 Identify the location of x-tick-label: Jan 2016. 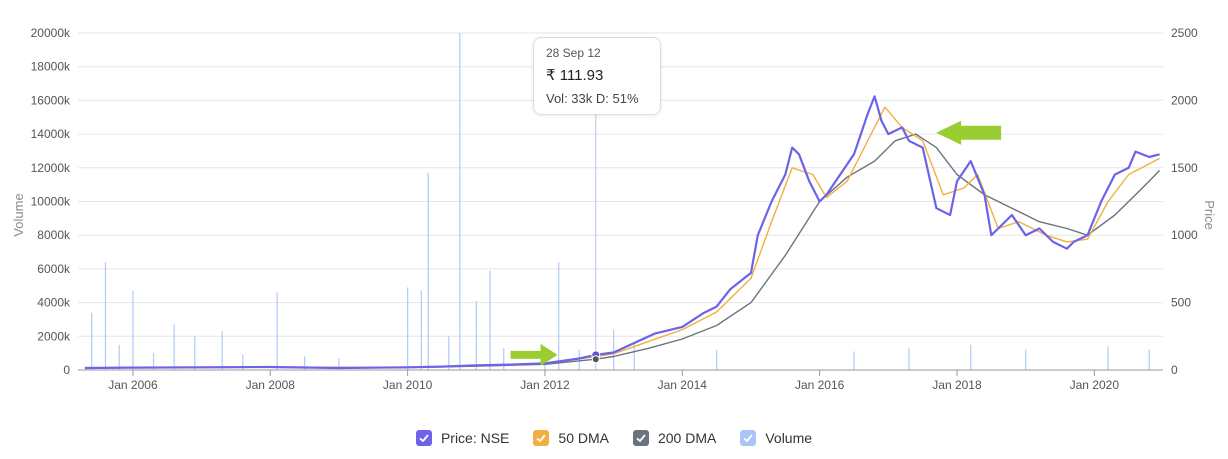
(820, 385).